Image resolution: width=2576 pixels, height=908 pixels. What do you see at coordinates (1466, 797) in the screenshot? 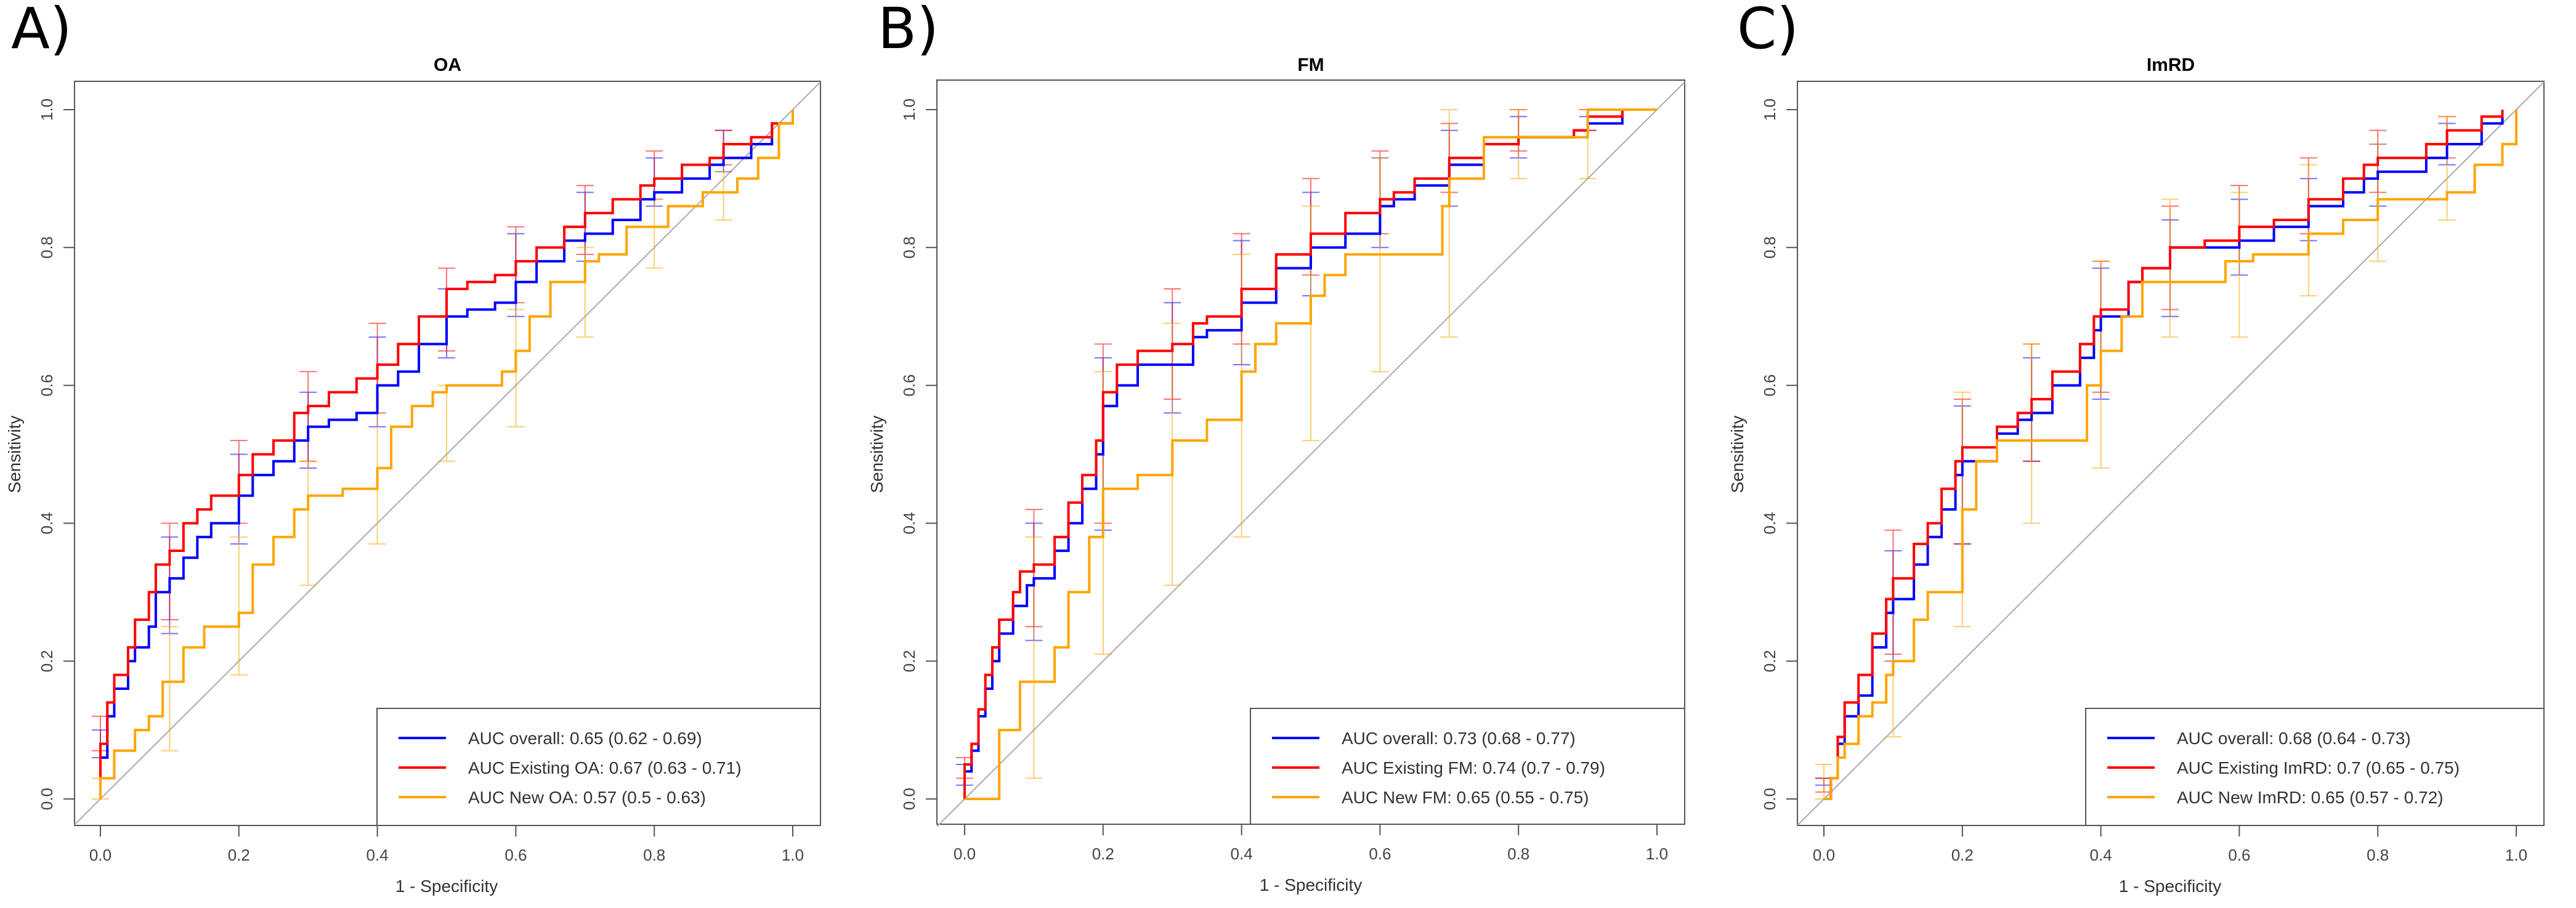
I see `legend-label-series-2: AUC New FM: 0.65 (0.55 - 0.75)` at bounding box center [1466, 797].